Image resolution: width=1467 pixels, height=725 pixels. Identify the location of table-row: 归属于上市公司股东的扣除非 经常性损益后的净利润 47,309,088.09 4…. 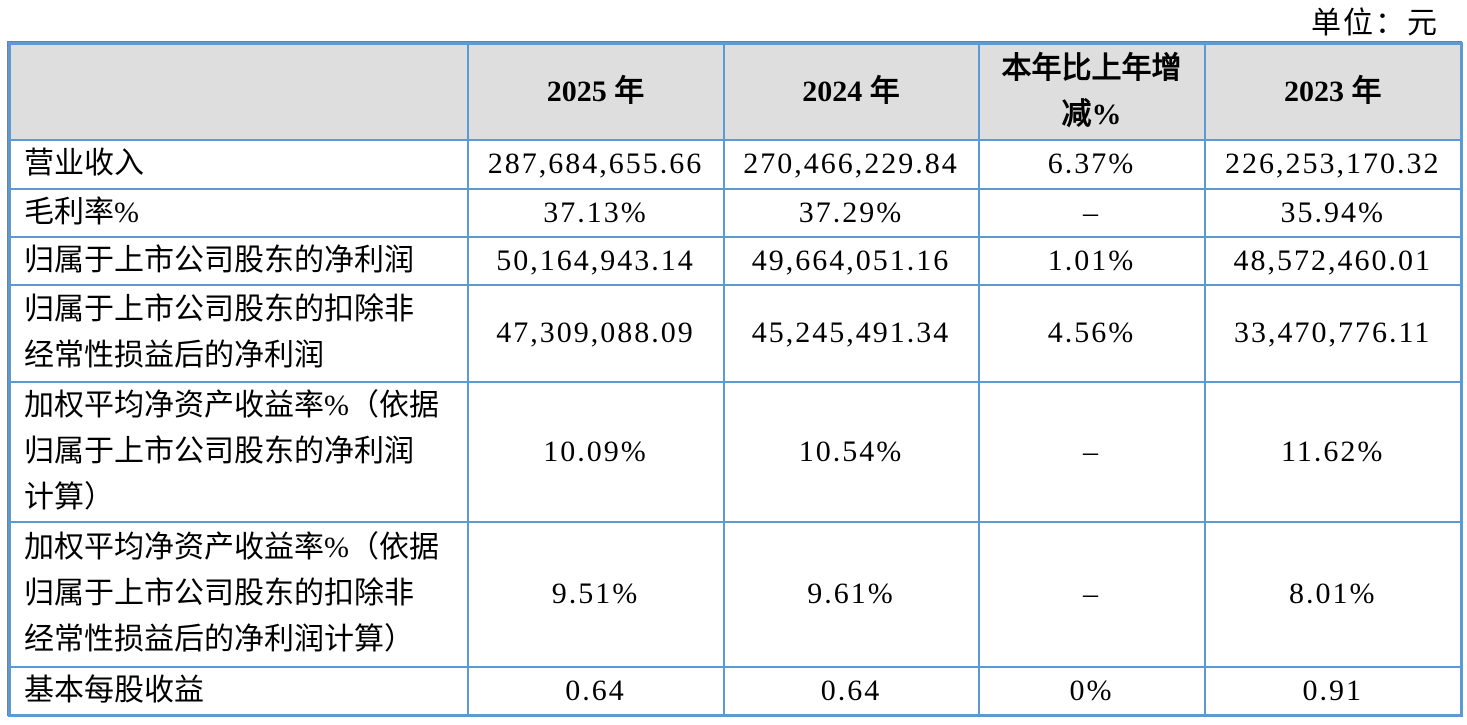
(735, 333).